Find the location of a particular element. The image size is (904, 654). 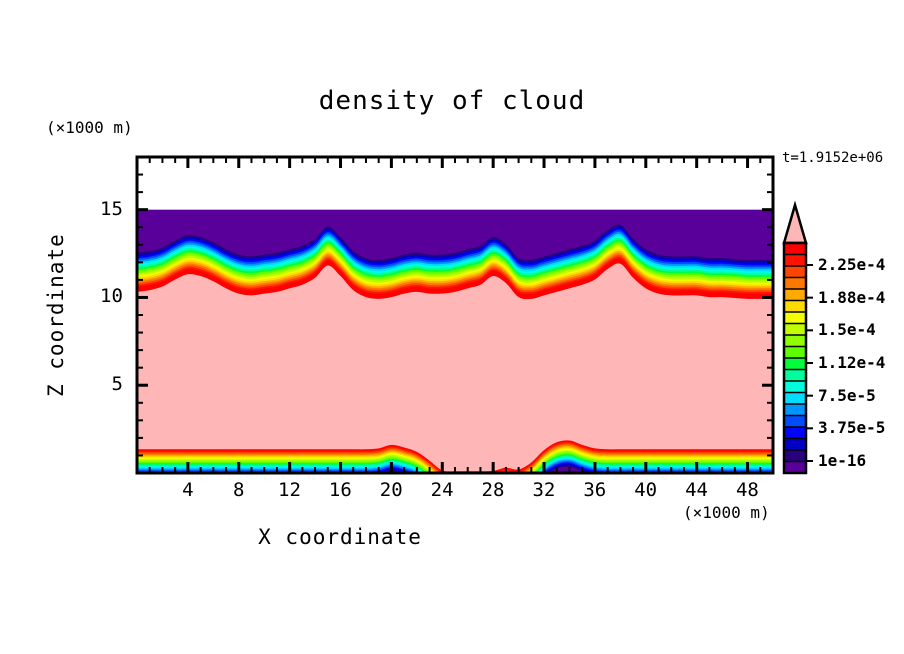

colorbar is located at coordinates (797, 337).